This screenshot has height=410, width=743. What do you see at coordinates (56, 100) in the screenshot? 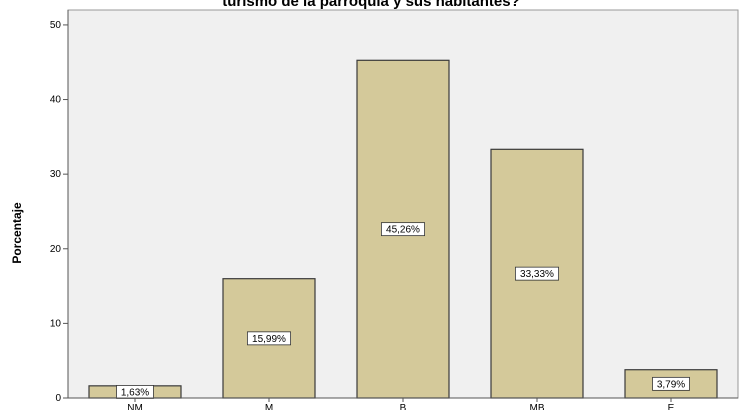
I see `y-tick-label: 40` at bounding box center [56, 100].